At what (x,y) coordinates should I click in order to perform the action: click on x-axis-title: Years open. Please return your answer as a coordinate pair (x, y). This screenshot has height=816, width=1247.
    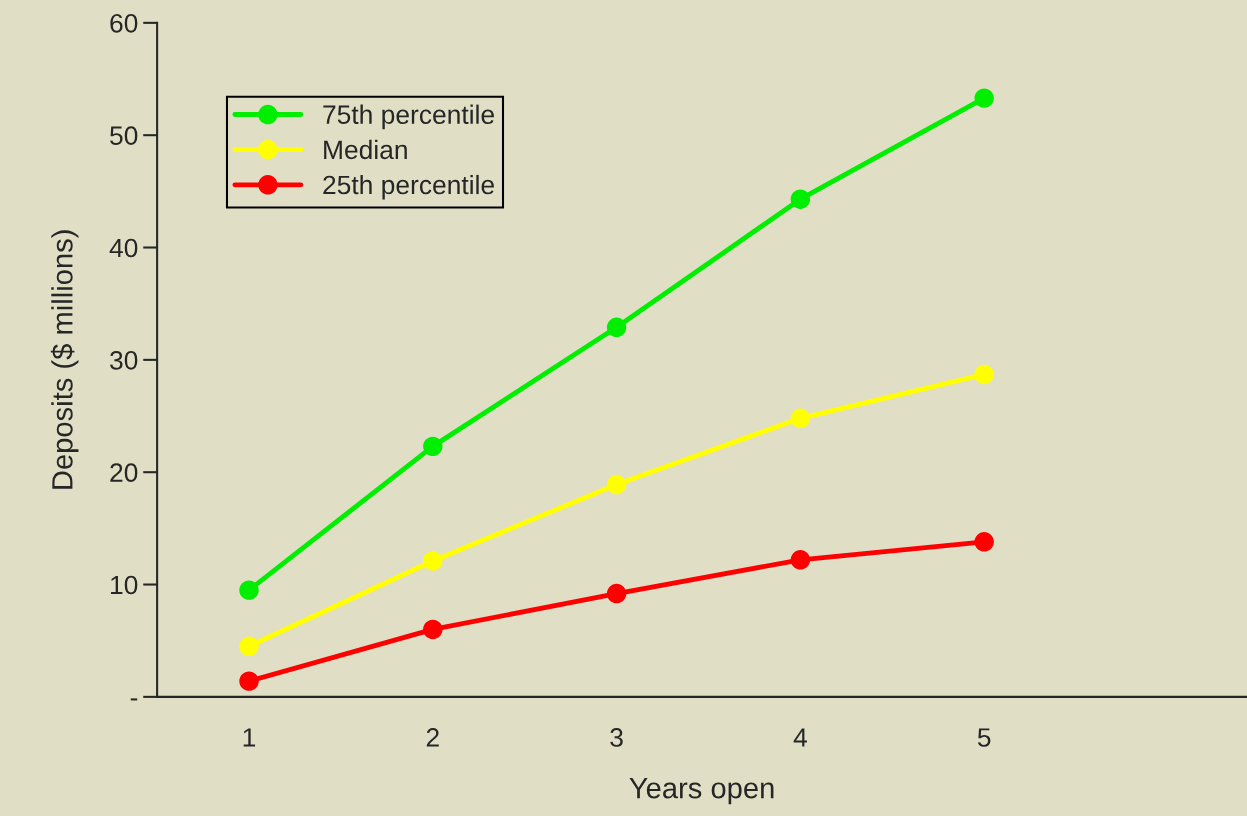
    Looking at the image, I should click on (701, 791).